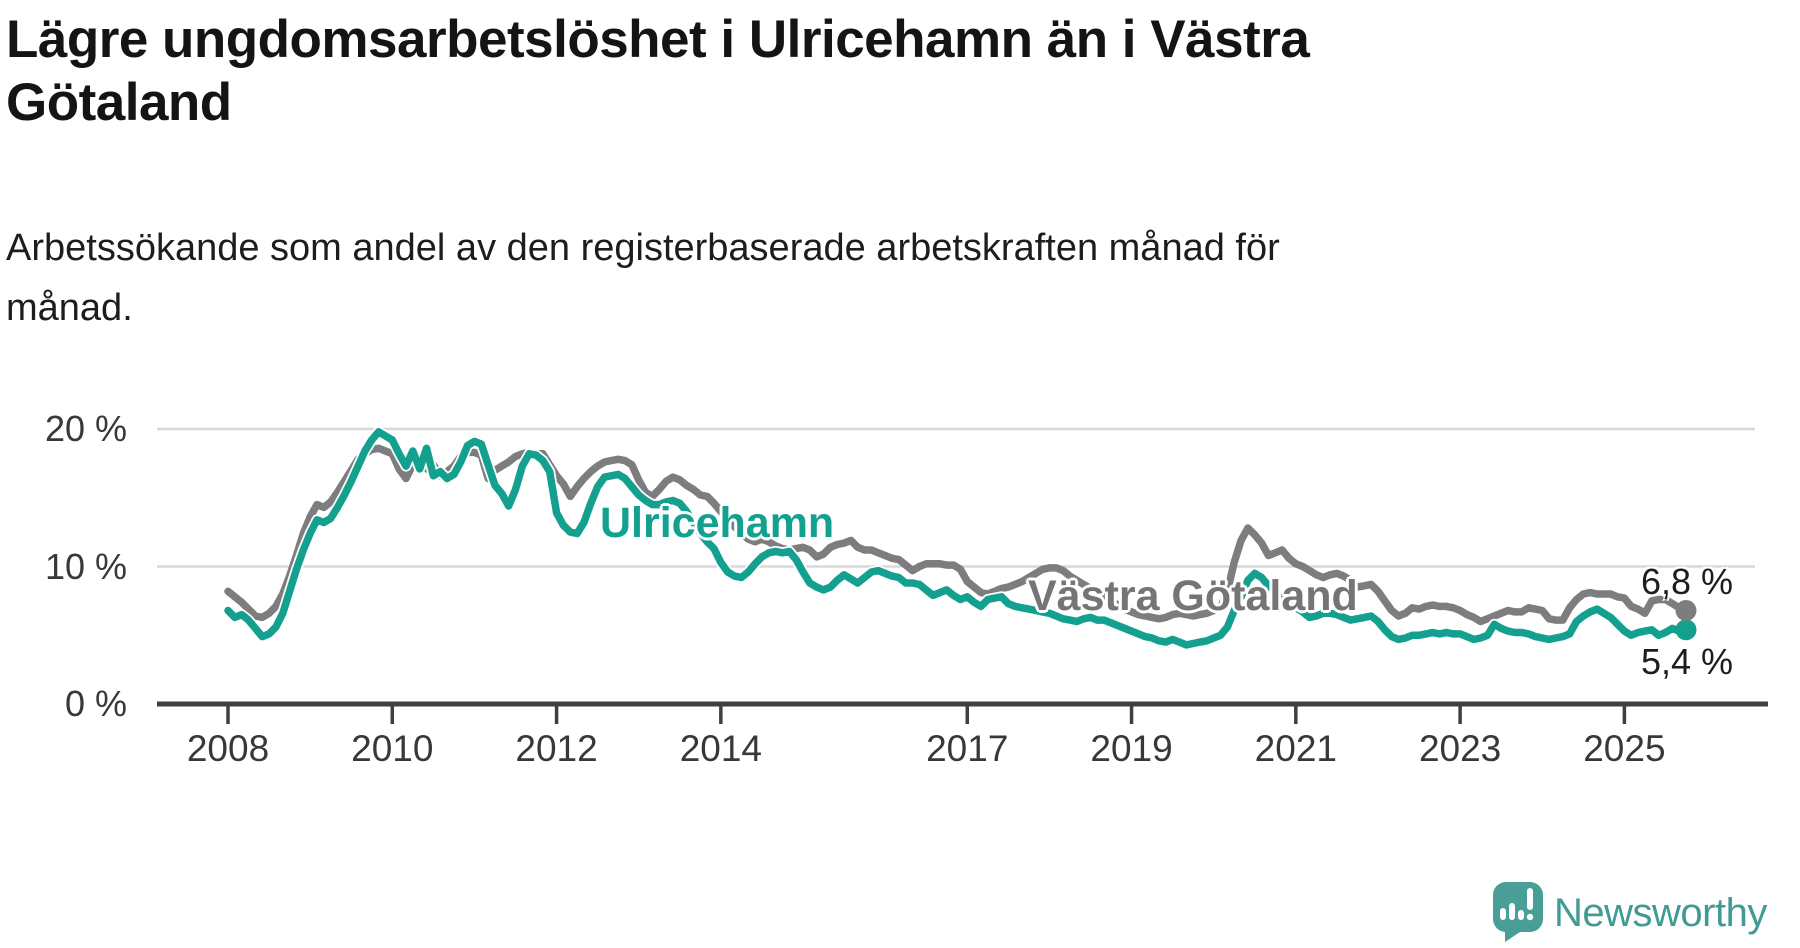 The width and height of the screenshot is (1800, 948). I want to click on end-value-label-ulricehamn: 5,4 %, so click(1687, 661).